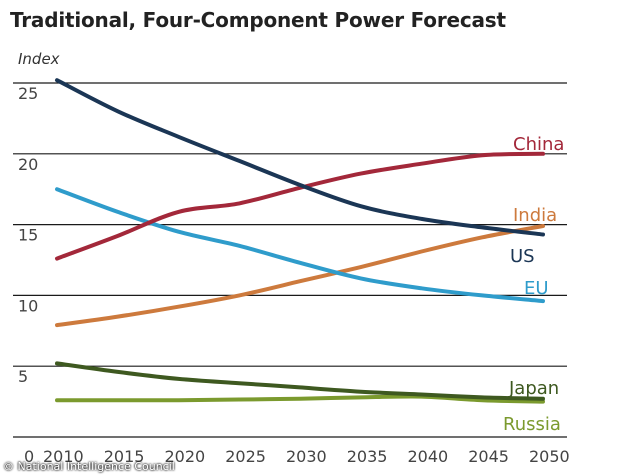 The width and height of the screenshot is (634, 476). Describe the element at coordinates (532, 424) in the screenshot. I see `series-label-russia: Russia` at that location.